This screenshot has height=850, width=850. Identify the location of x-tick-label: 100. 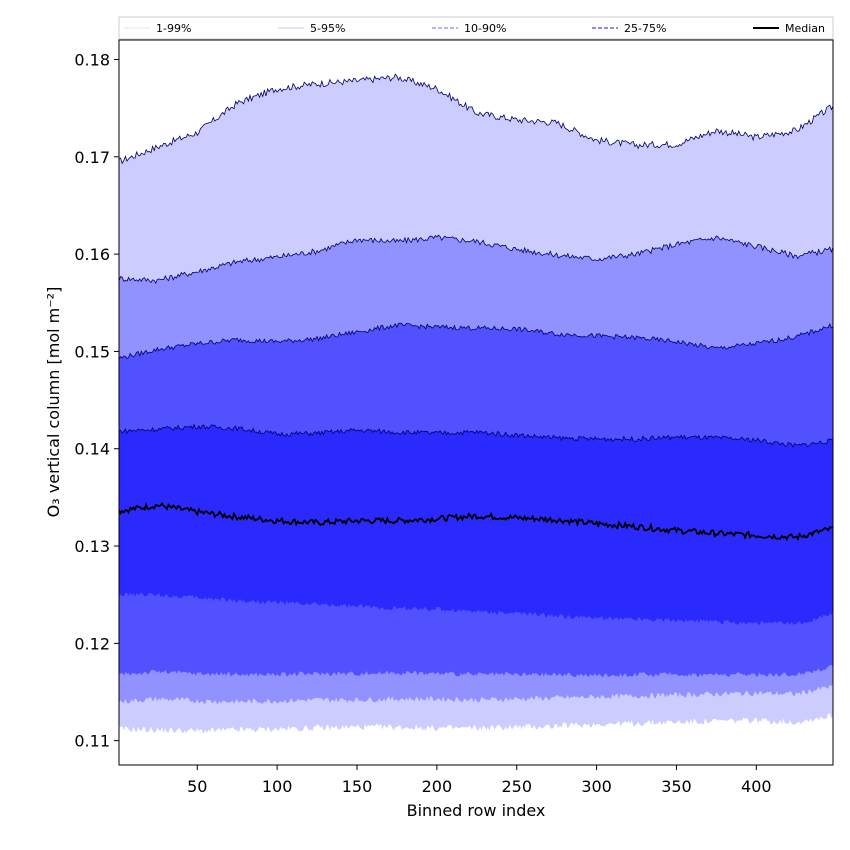
(277, 786).